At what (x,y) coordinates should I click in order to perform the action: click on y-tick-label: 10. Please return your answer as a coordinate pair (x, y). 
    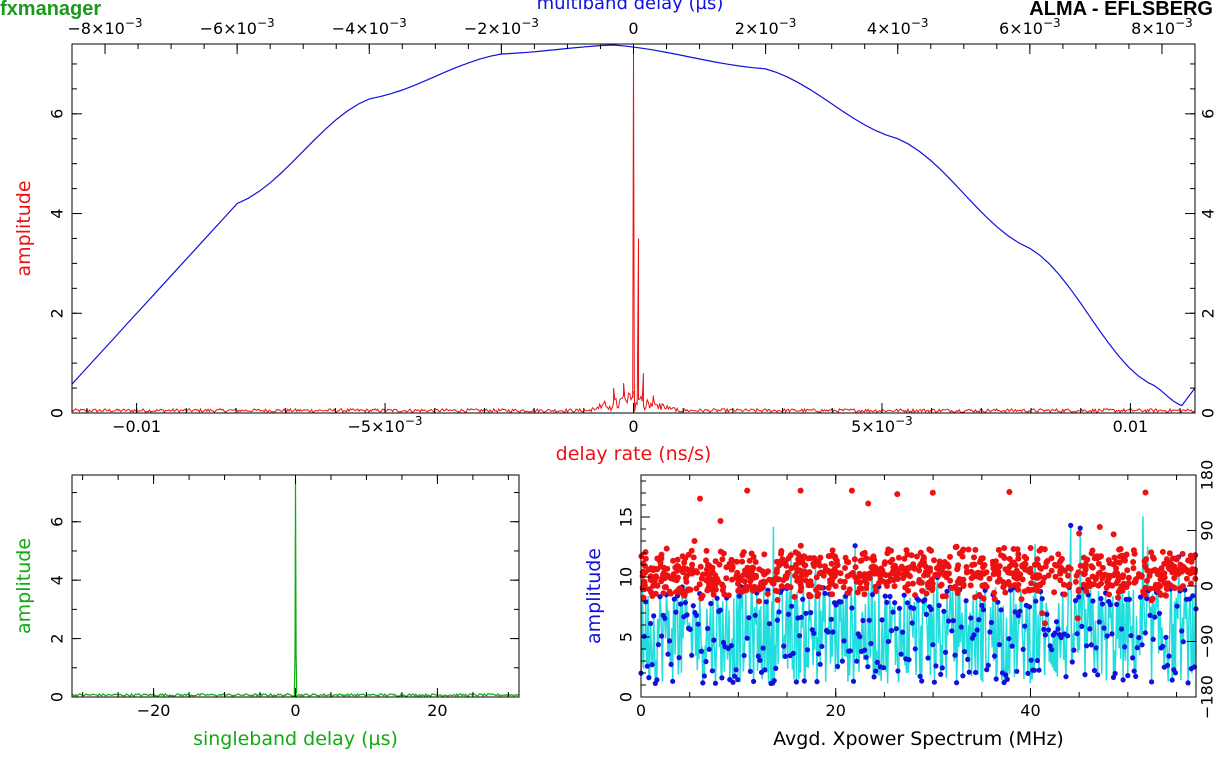
    Looking at the image, I should click on (626, 577).